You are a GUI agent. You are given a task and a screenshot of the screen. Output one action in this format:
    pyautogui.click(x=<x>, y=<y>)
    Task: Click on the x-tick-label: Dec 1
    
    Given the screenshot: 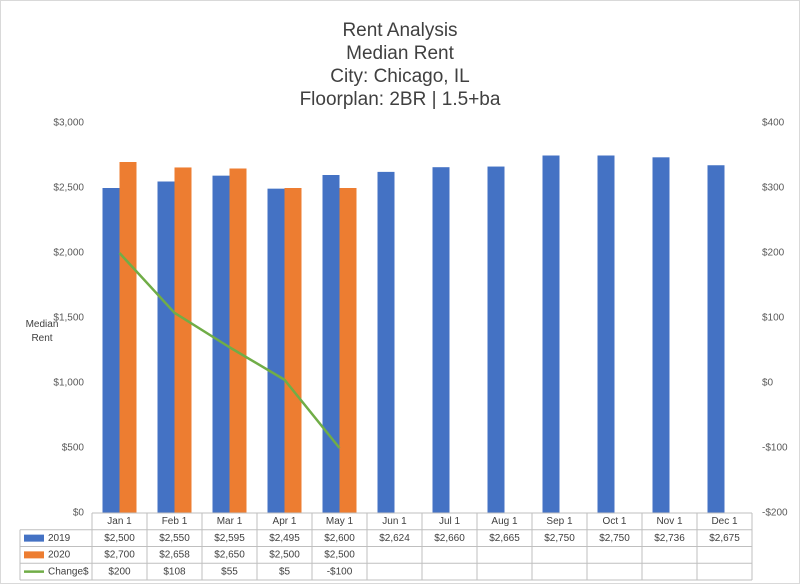 What is the action you would take?
    pyautogui.click(x=724, y=521)
    